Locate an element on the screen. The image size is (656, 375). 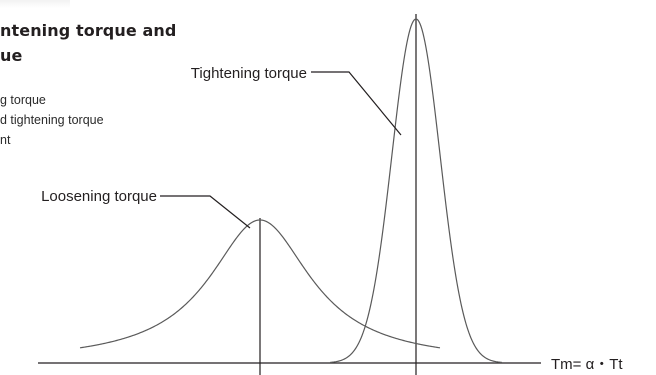
loosening-leader-line is located at coordinates (205, 212).